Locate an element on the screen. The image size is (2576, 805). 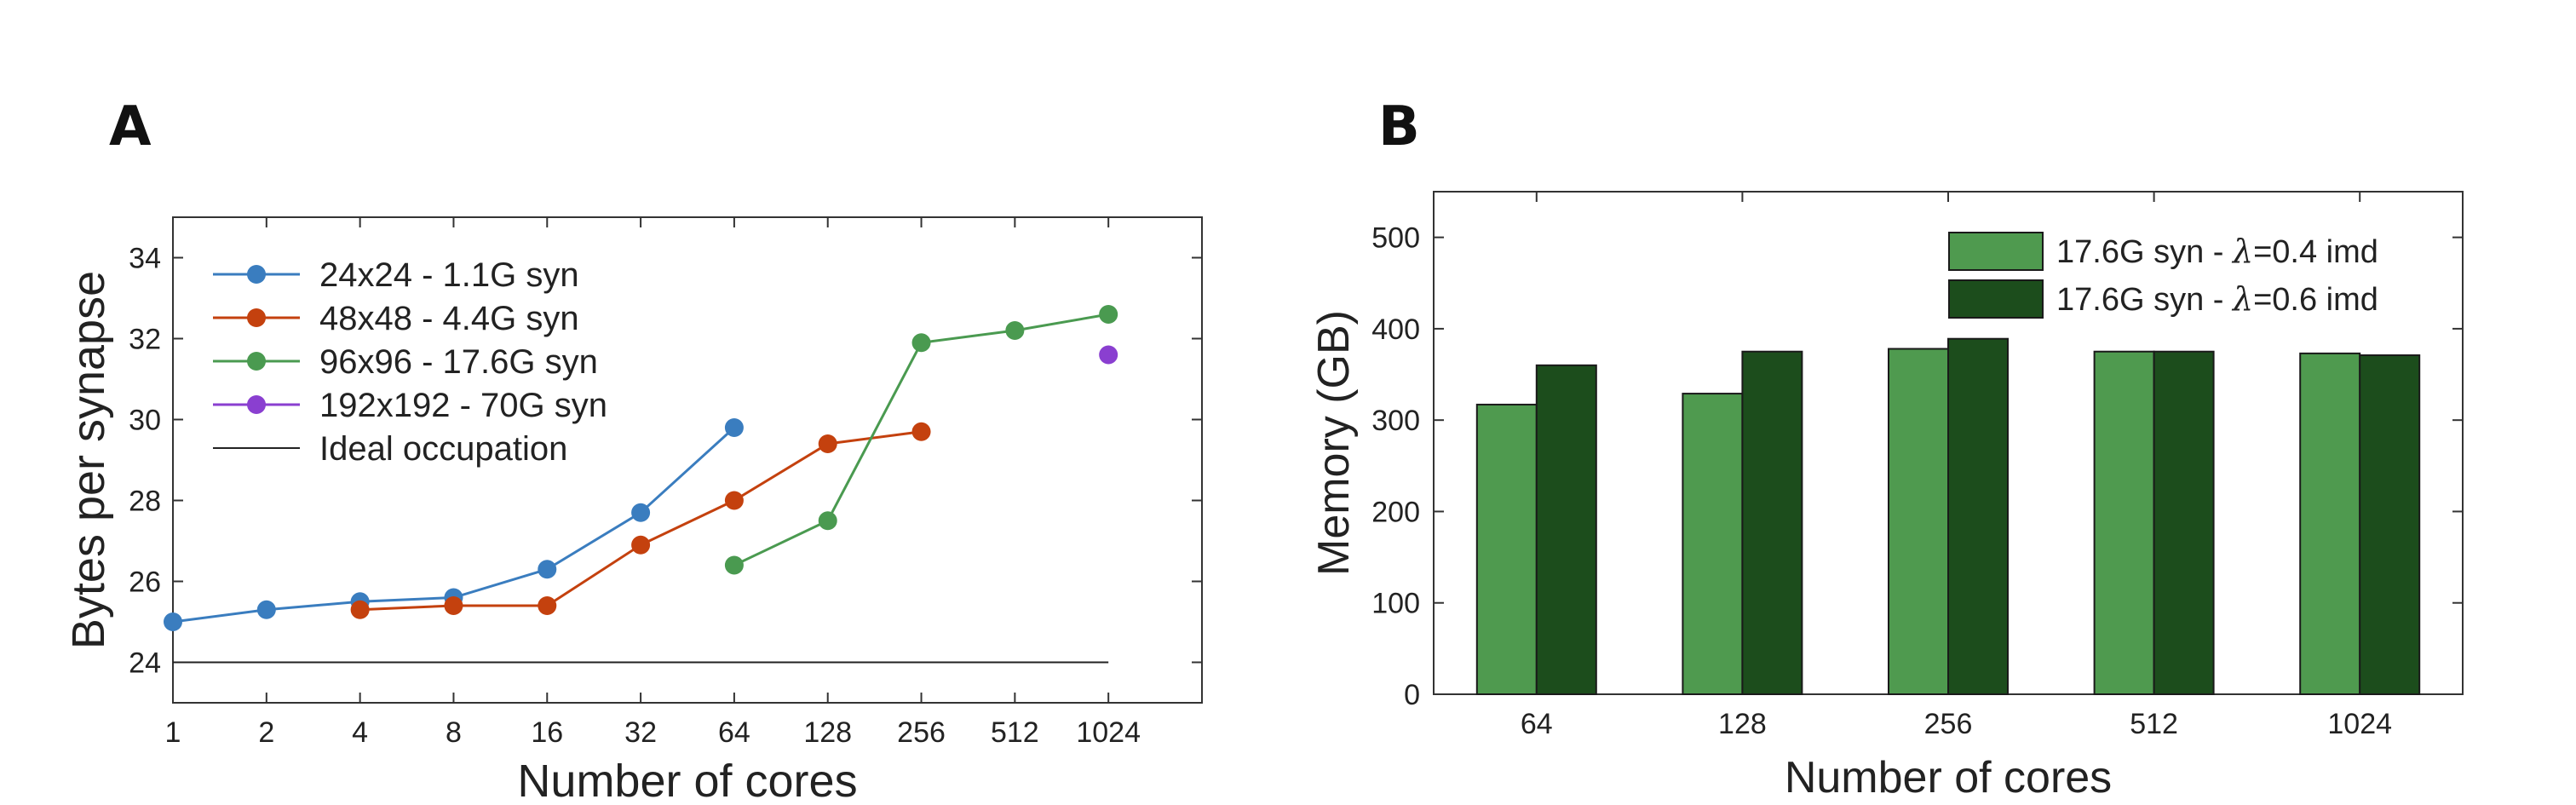
legend-label: 48x48 - 4.4G syn is located at coordinates (449, 319).